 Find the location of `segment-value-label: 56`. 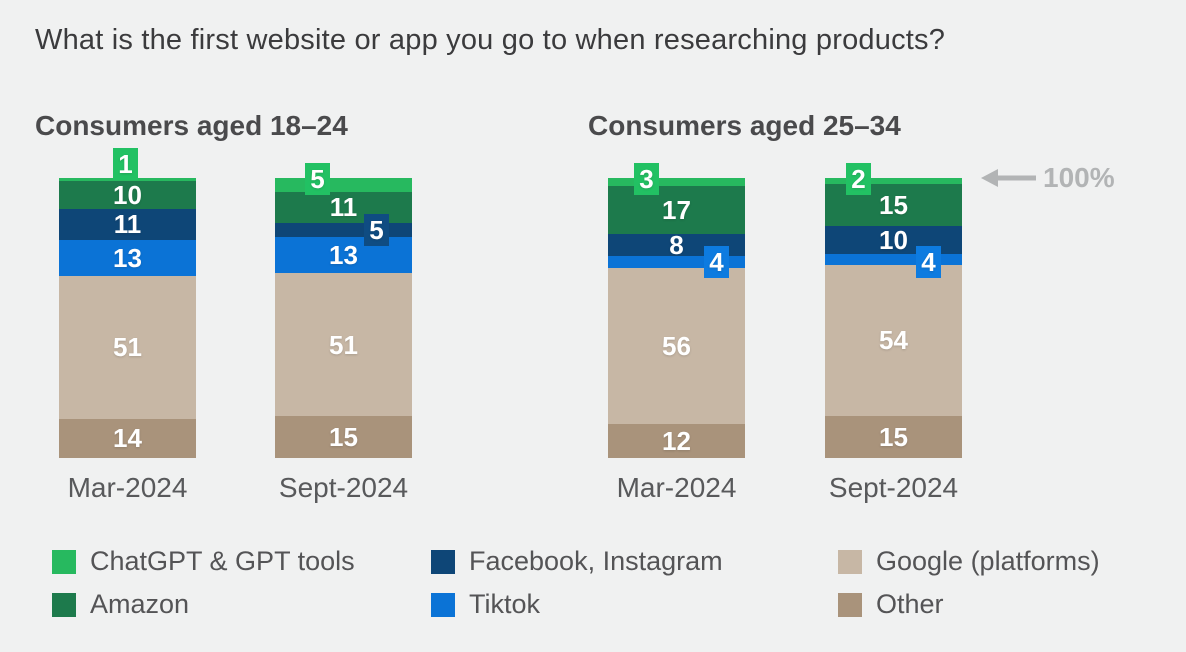

segment-value-label: 56 is located at coordinates (676, 345).